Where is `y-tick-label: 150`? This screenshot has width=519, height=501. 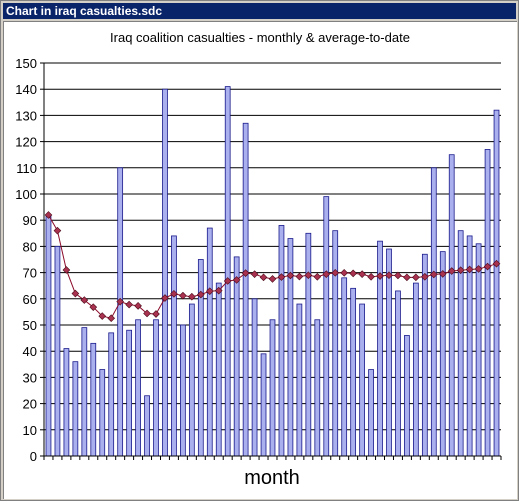 y-tick-label: 150 is located at coordinates (26, 63).